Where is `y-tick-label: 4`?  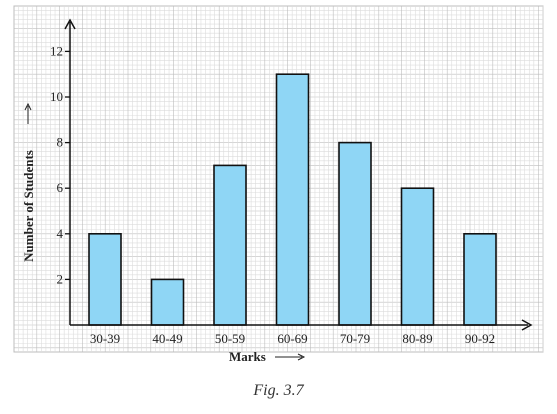
y-tick-label: 4 is located at coordinates (60, 233).